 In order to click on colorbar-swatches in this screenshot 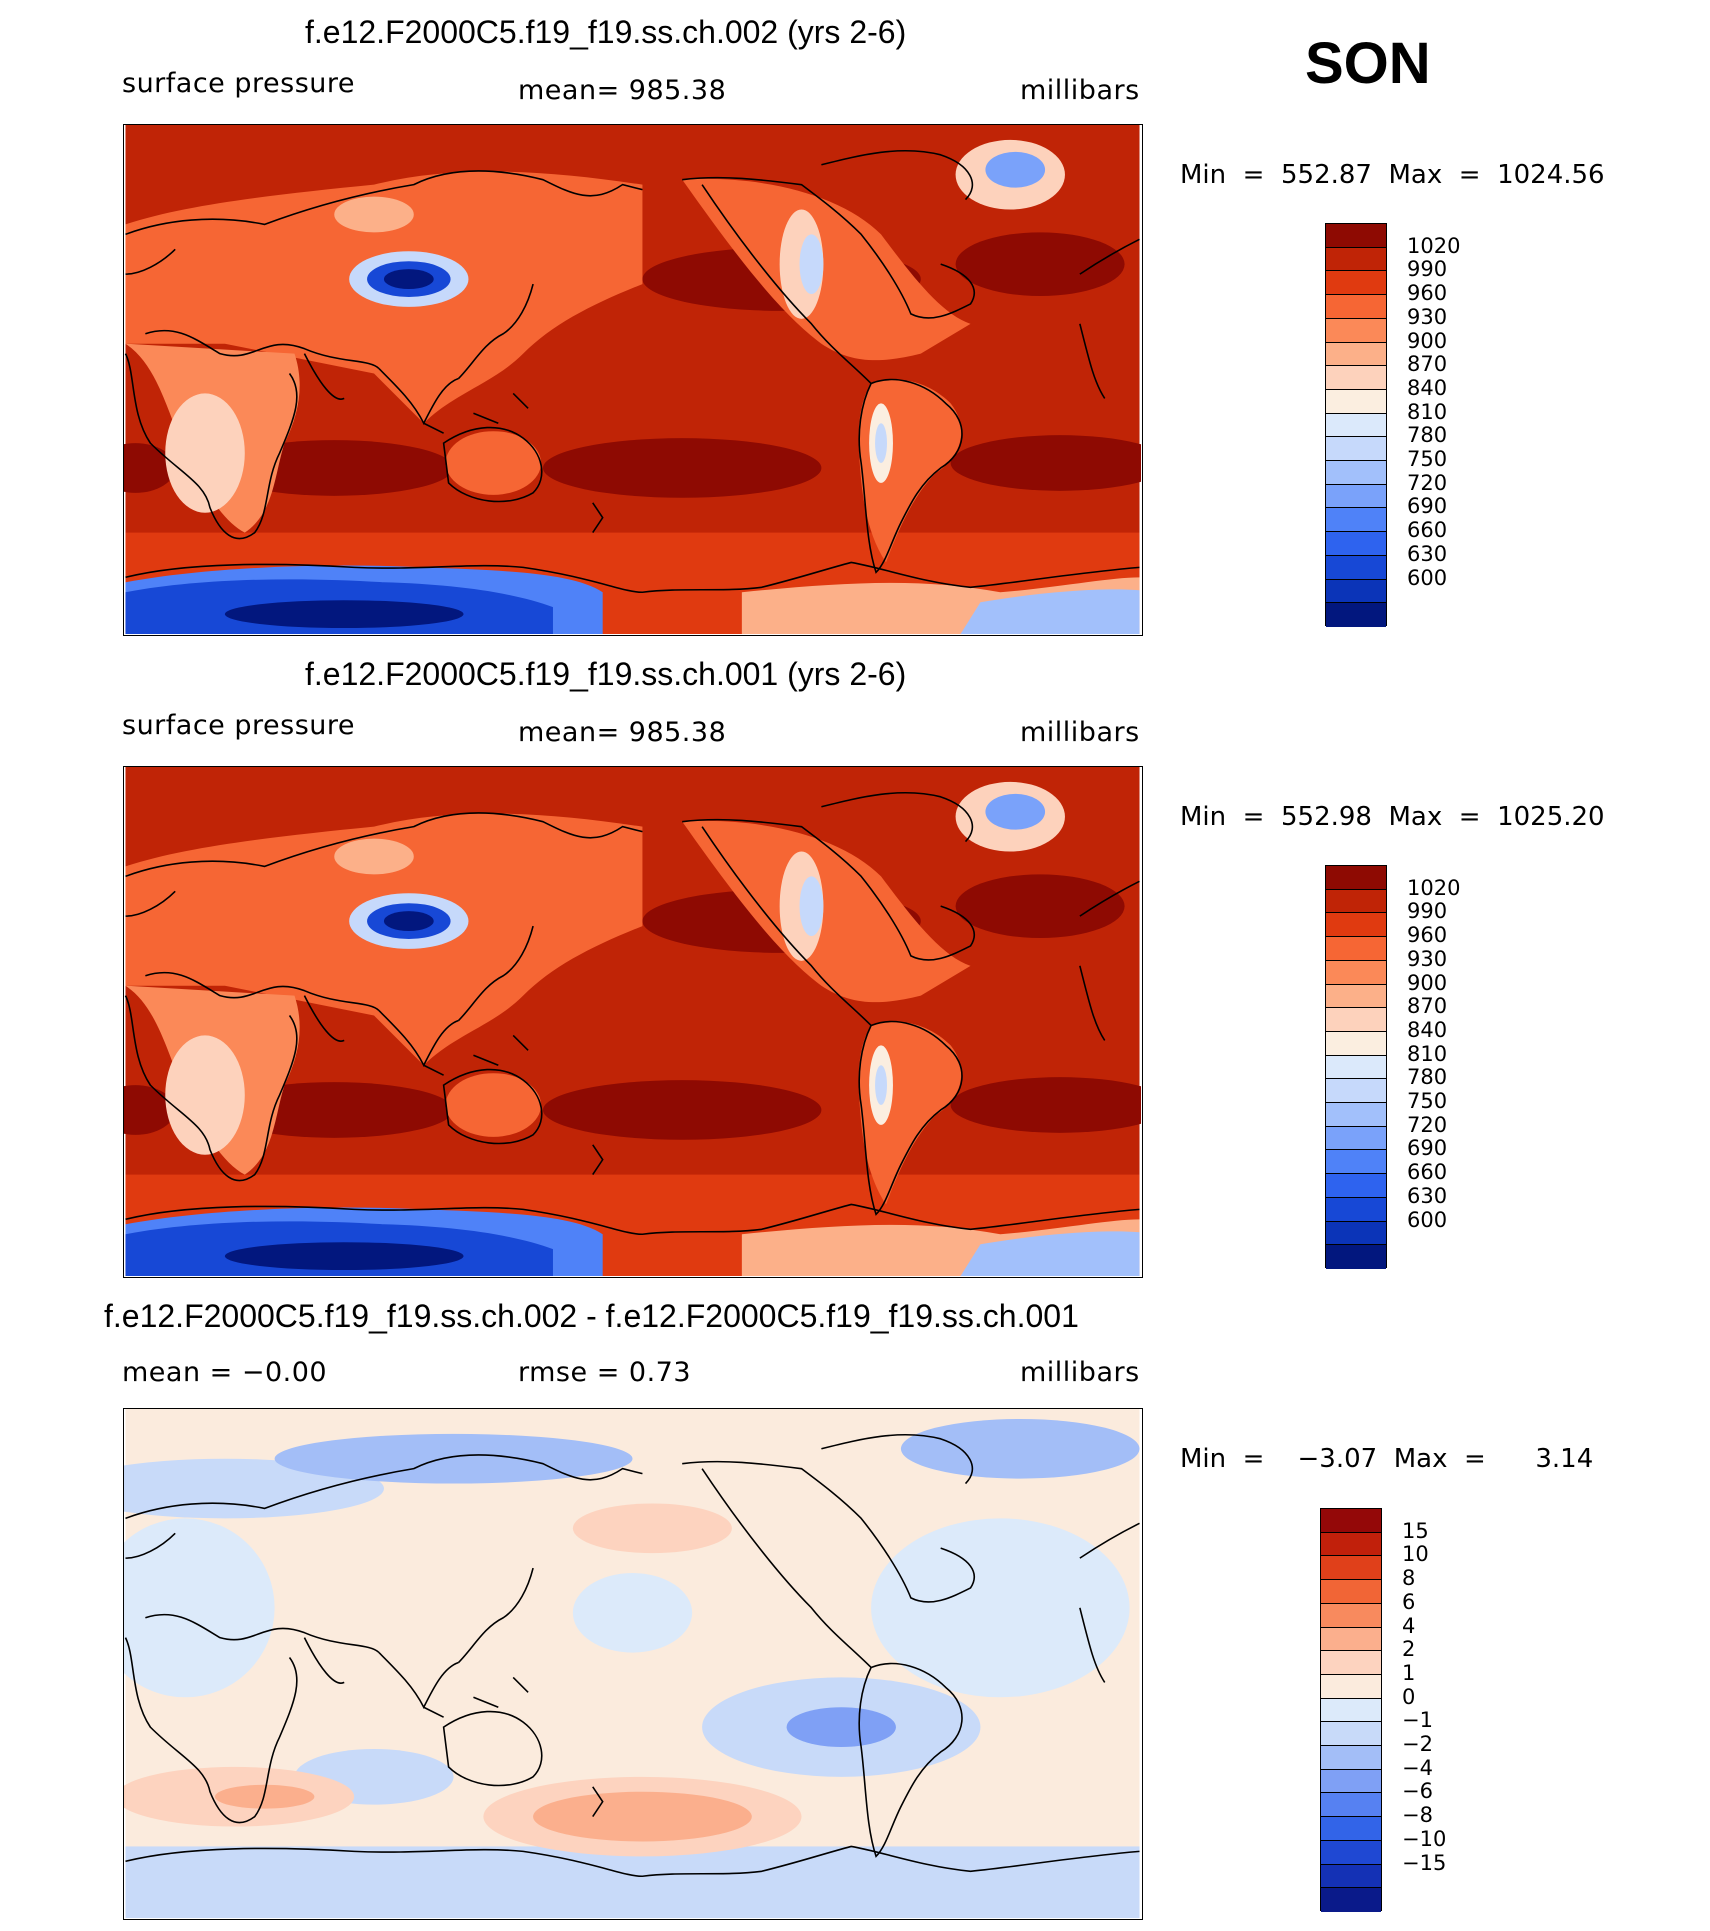, I will do `click(1356, 1067)`.